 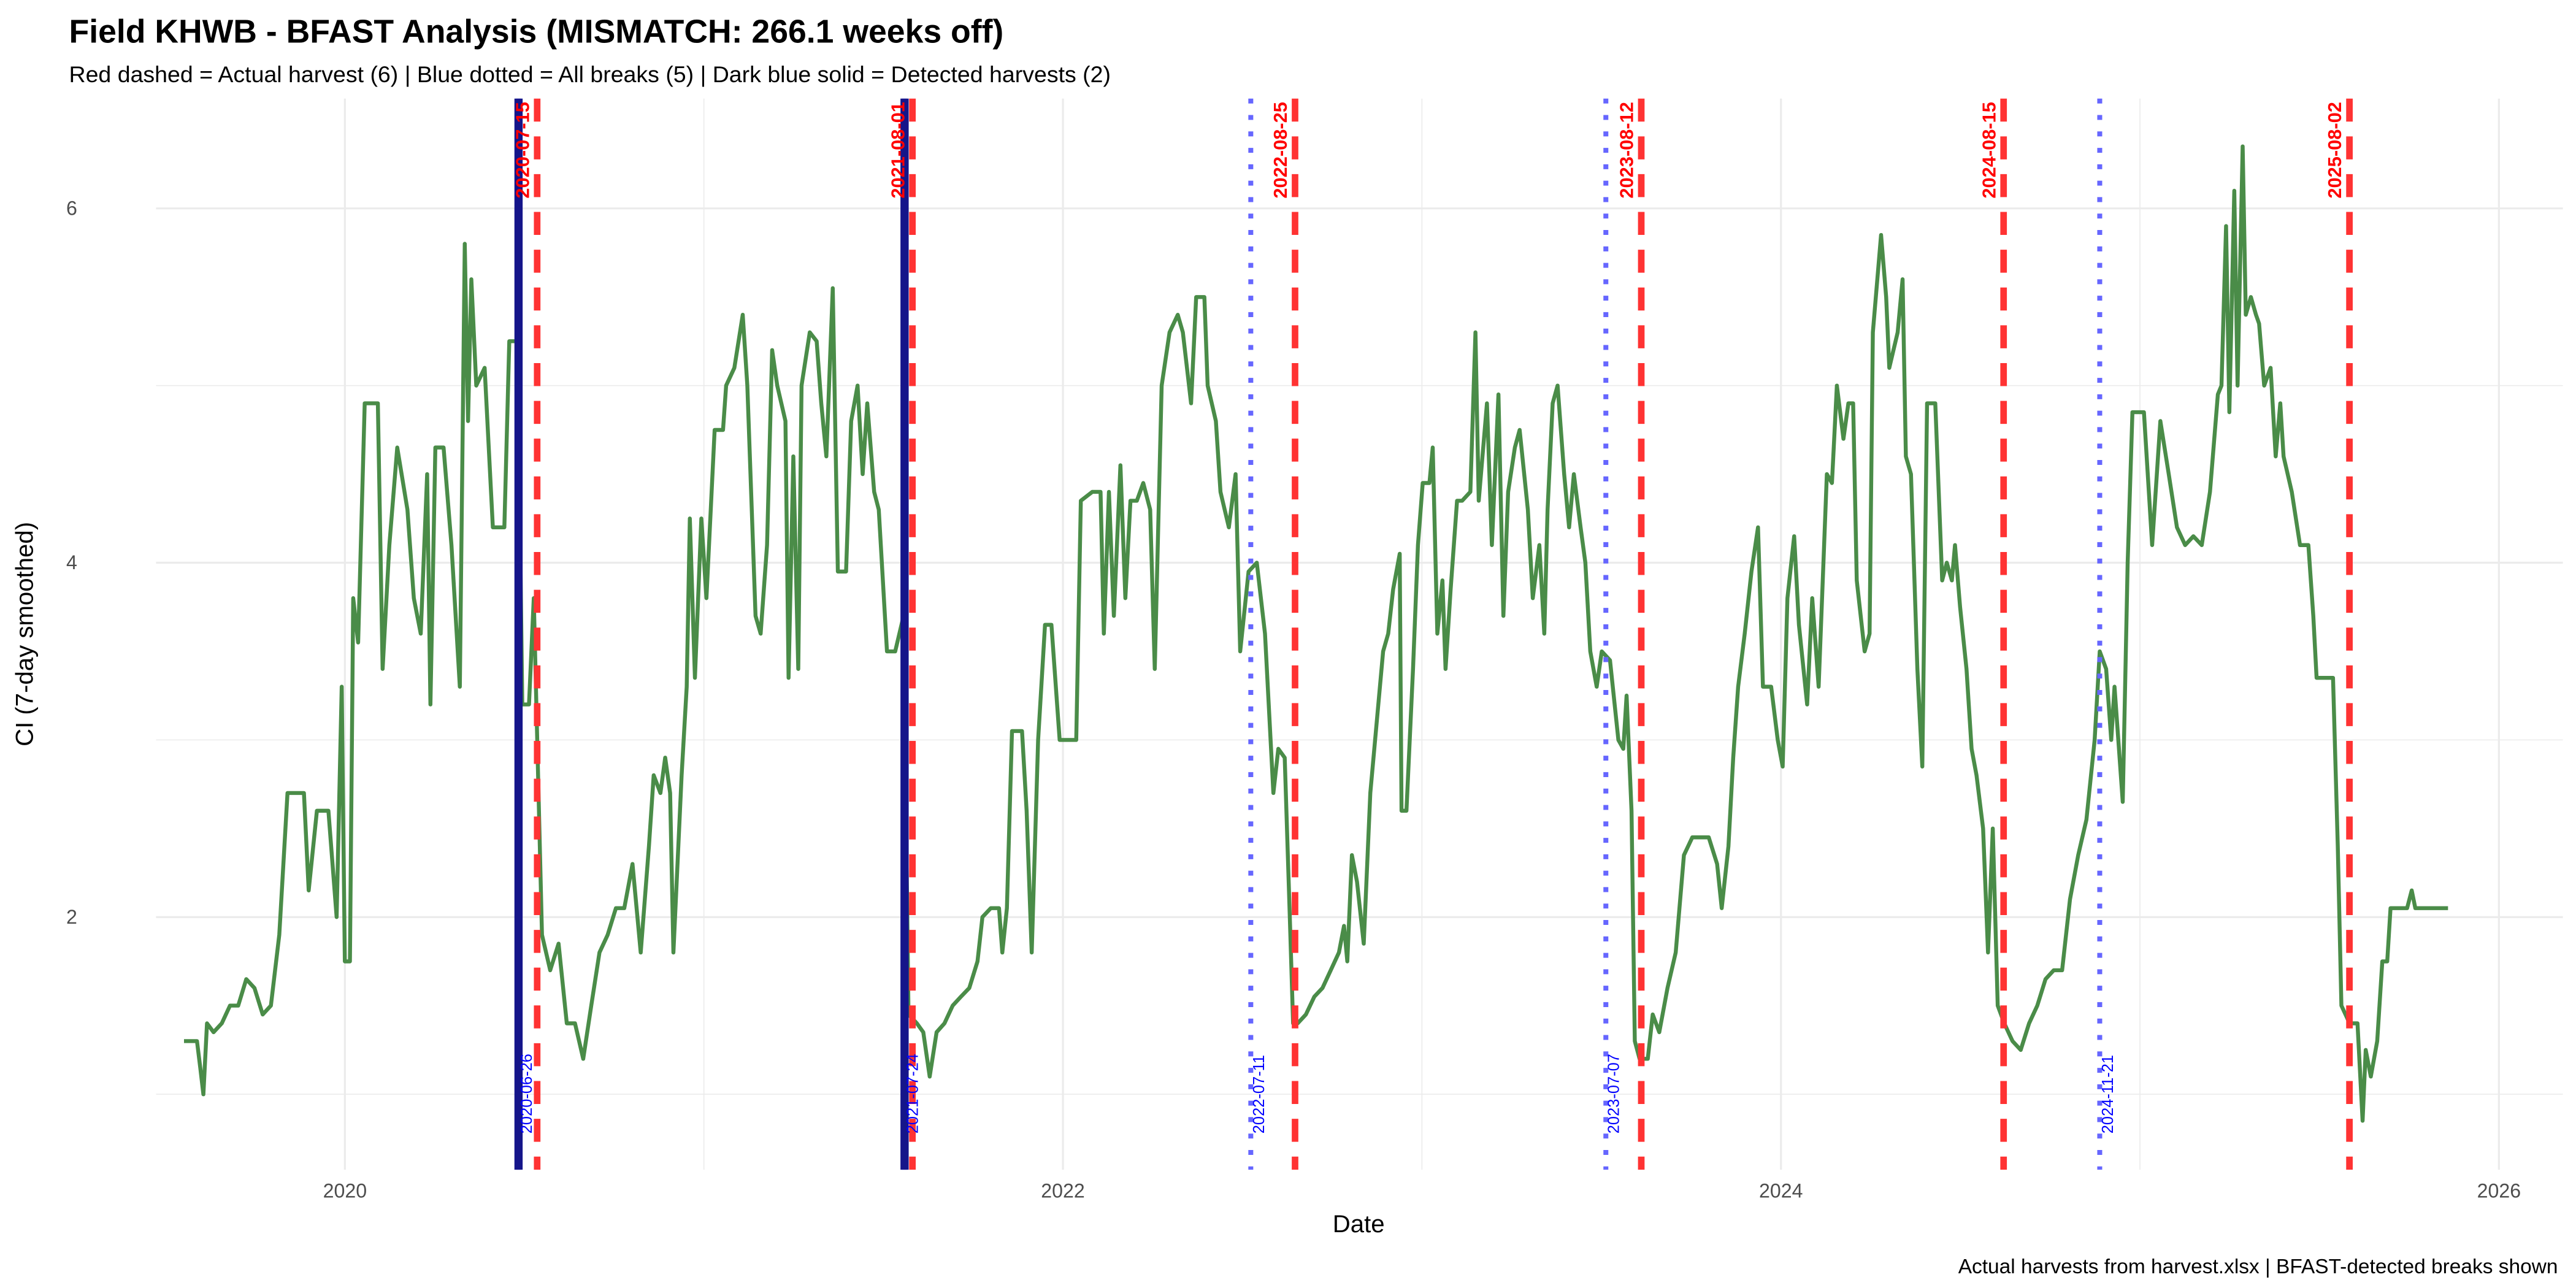 I want to click on break-label: 2020-06-26, so click(x=526, y=1093).